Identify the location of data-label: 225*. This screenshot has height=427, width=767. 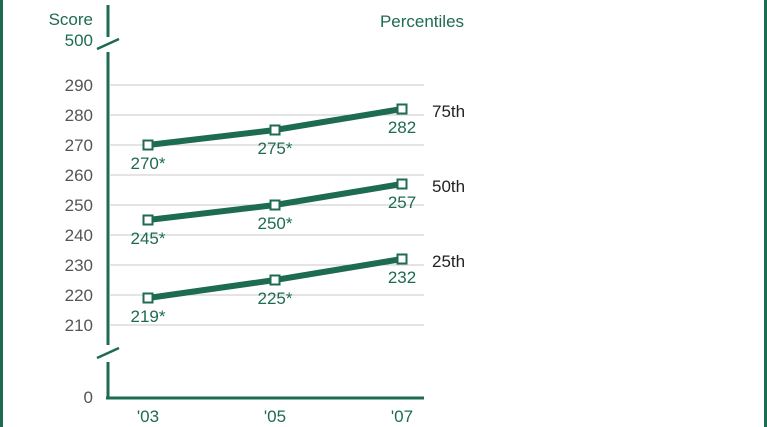
(275, 298).